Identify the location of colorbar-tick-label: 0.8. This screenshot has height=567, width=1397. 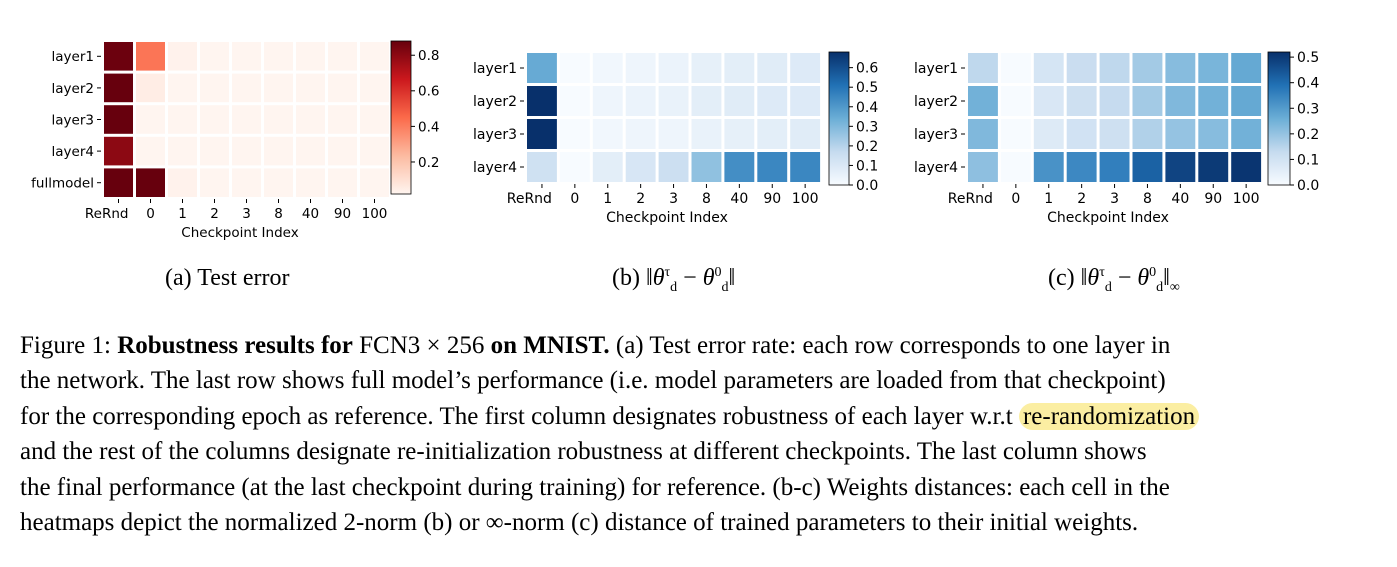
(428, 56).